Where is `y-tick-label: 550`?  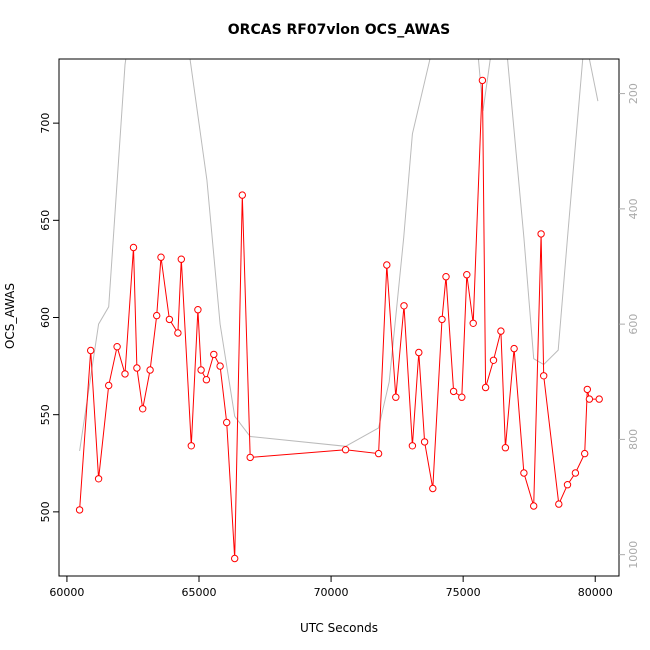
y-tick-label: 550 is located at coordinates (45, 414).